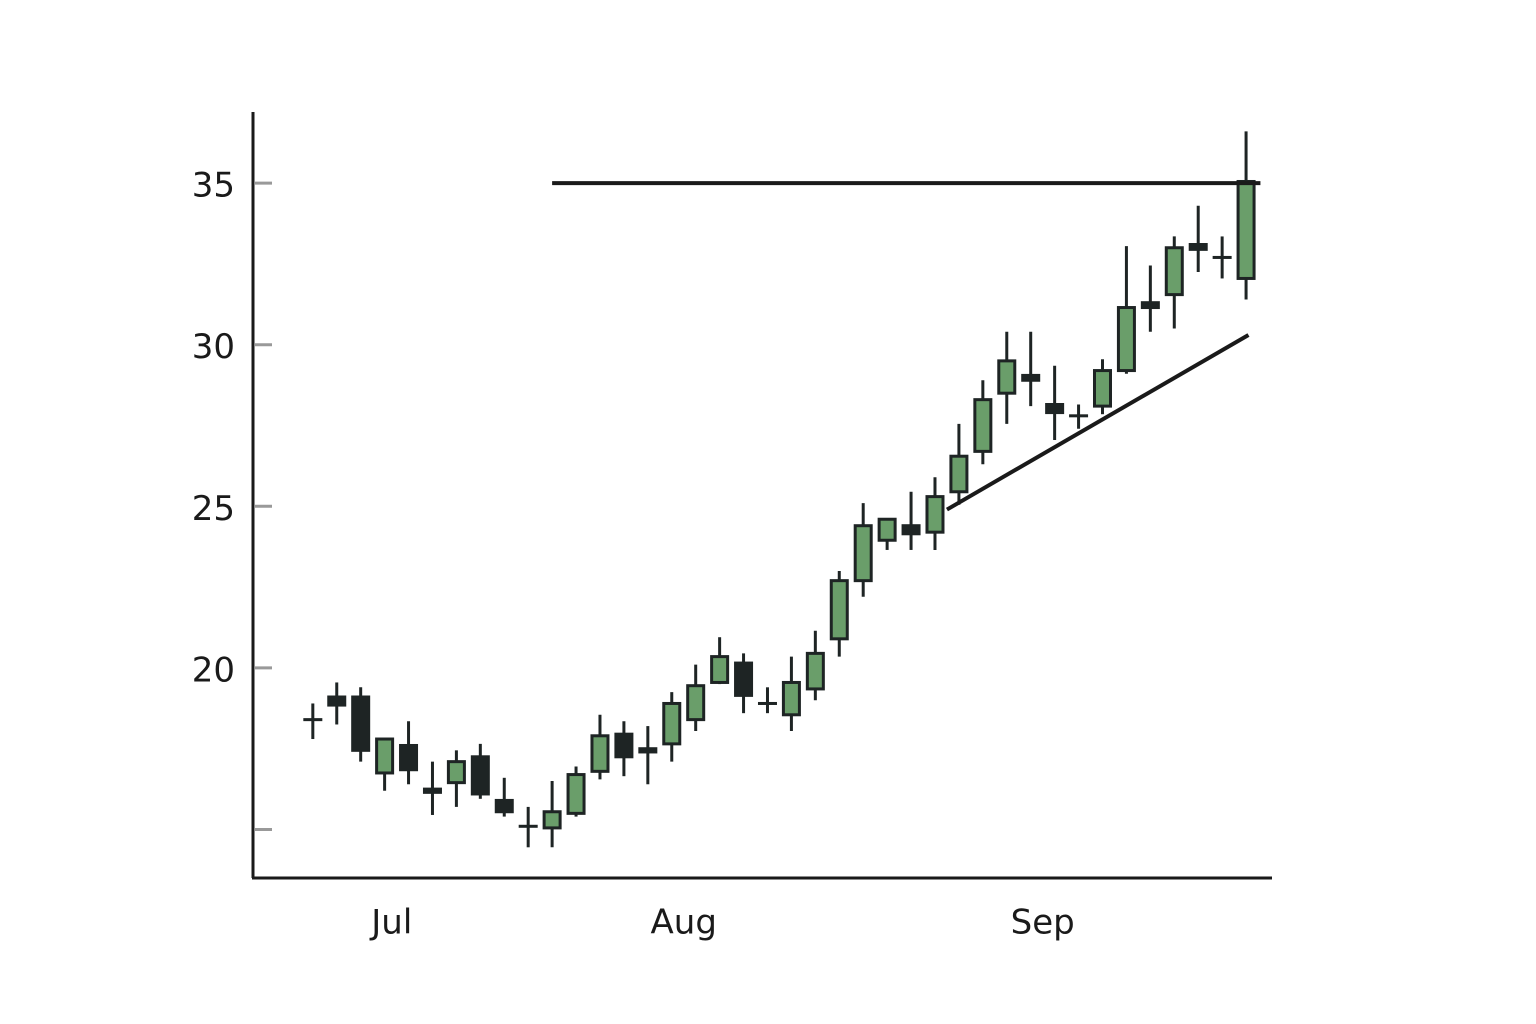 Image resolution: width=1536 pixels, height=1024 pixels. Describe the element at coordinates (1043, 923) in the screenshot. I see `x-tick-label: Sep` at that location.